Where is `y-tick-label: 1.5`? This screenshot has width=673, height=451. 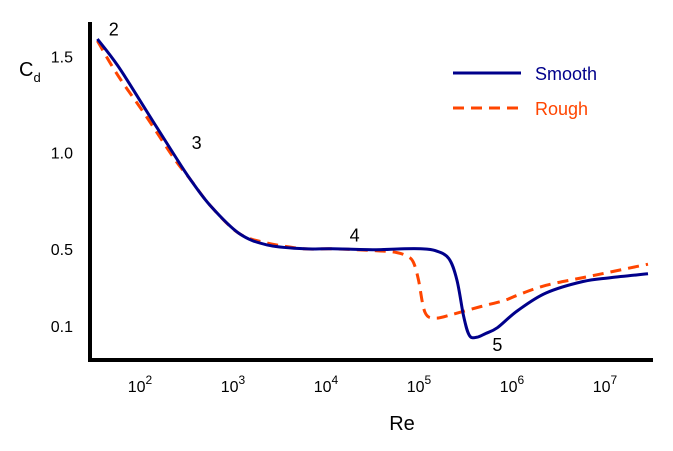 y-tick-label: 1.5 is located at coordinates (62, 57).